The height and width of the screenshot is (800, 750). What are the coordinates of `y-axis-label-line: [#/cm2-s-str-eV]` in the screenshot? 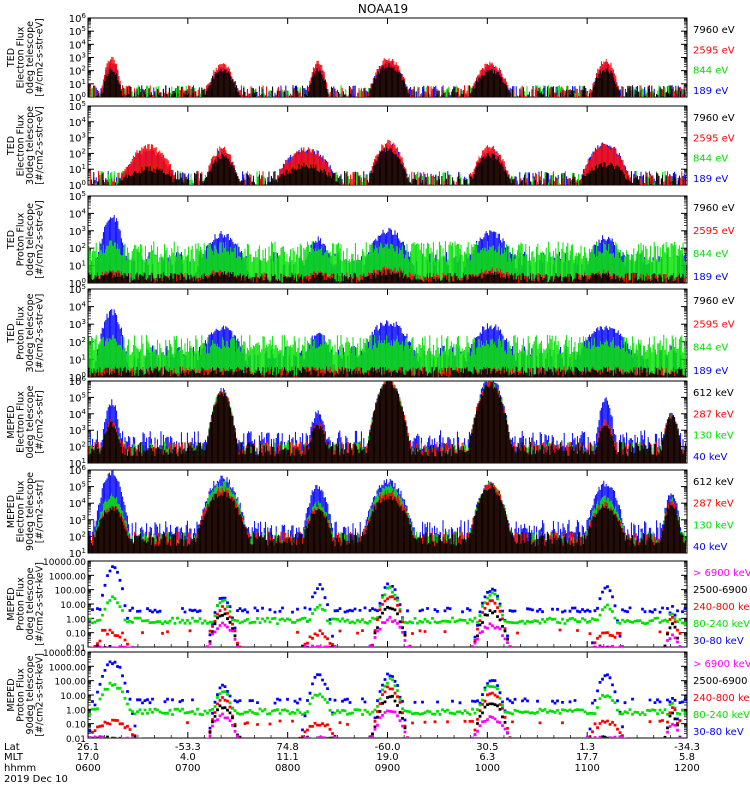 It's located at (40, 239).